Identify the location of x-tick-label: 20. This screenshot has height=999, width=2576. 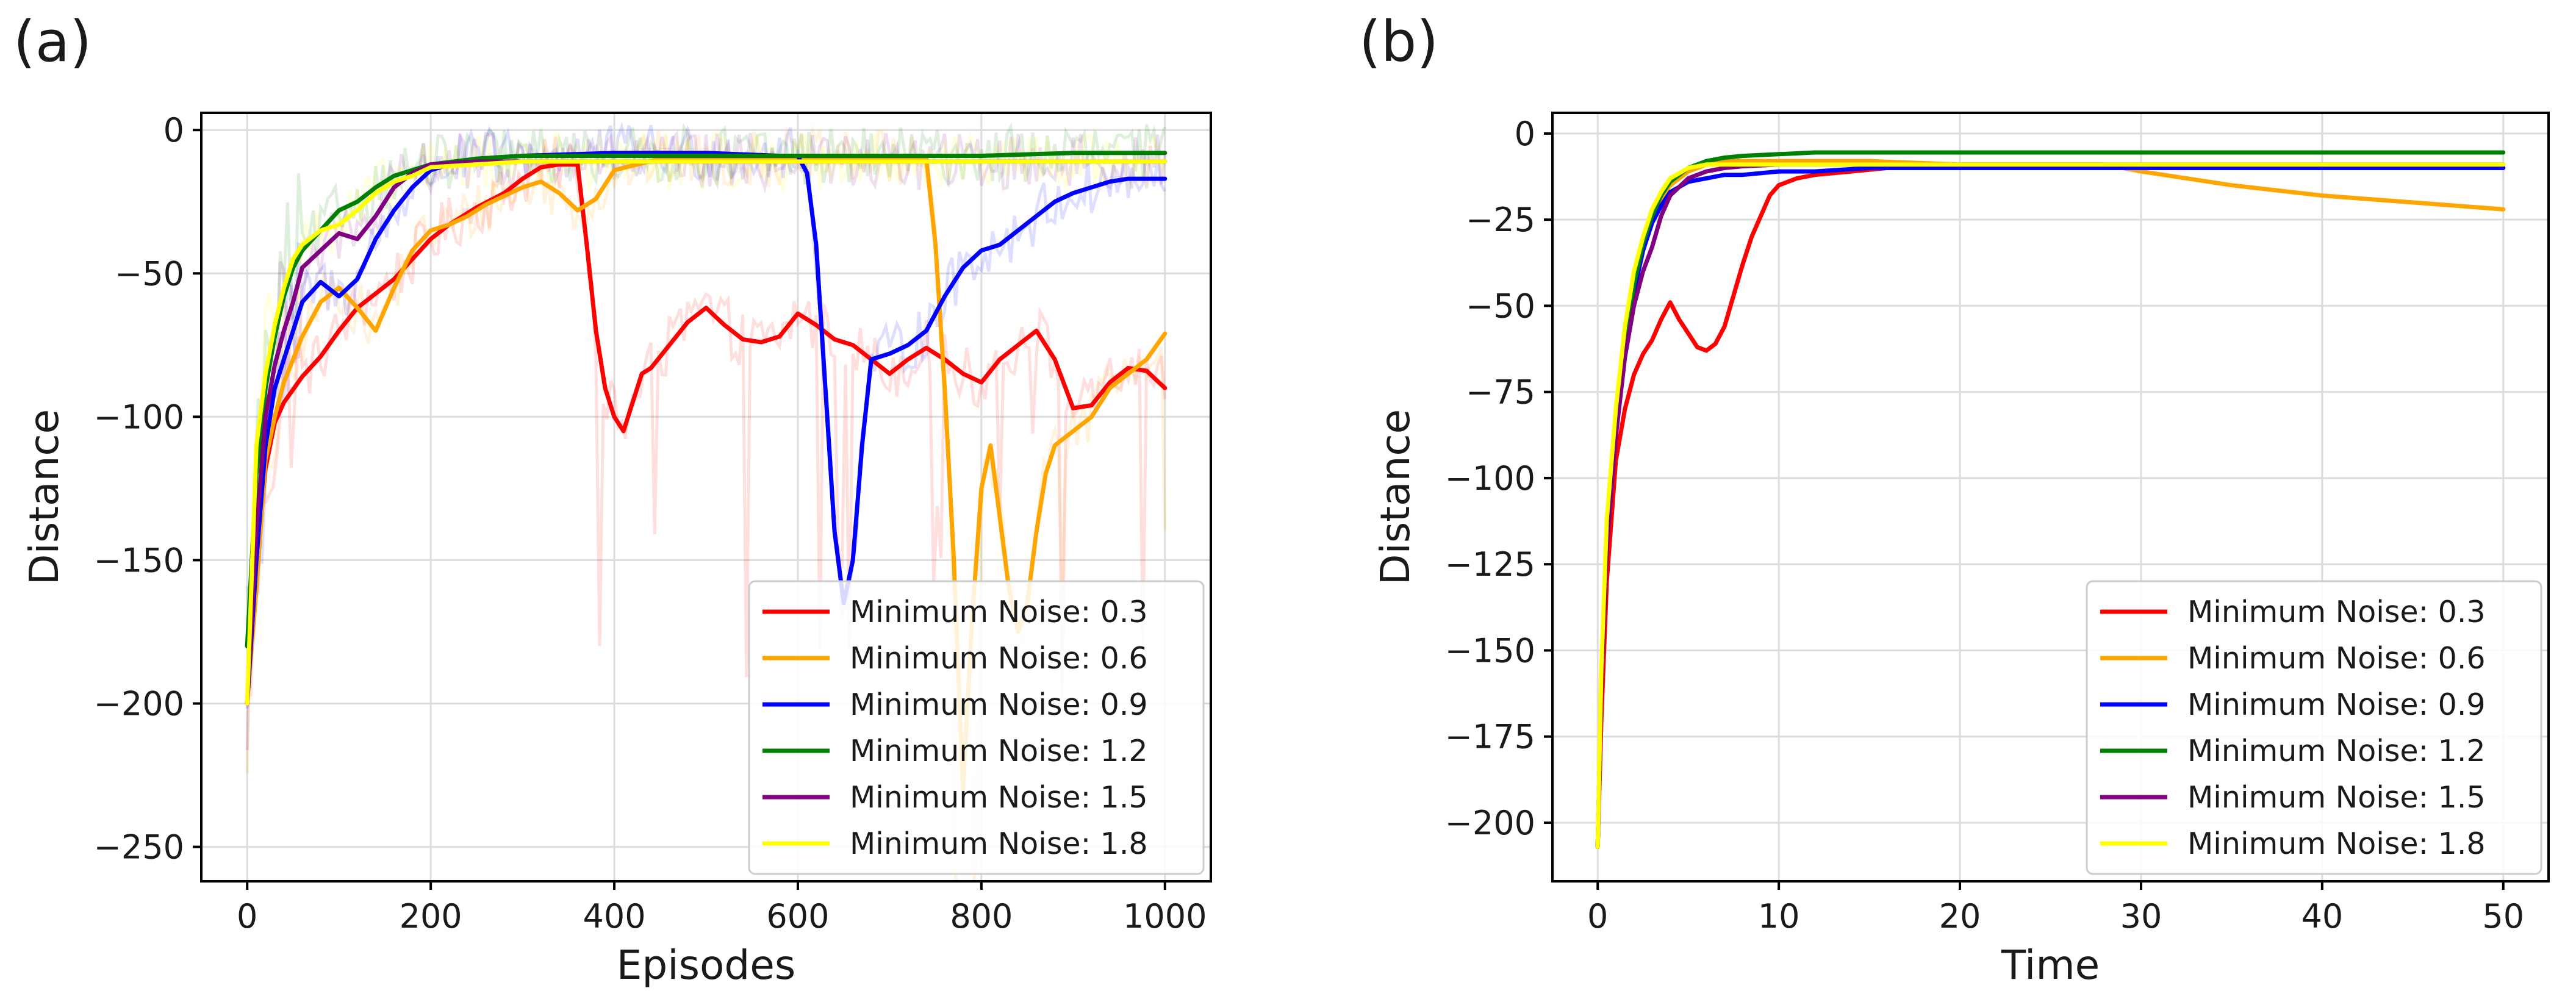
(1960, 916).